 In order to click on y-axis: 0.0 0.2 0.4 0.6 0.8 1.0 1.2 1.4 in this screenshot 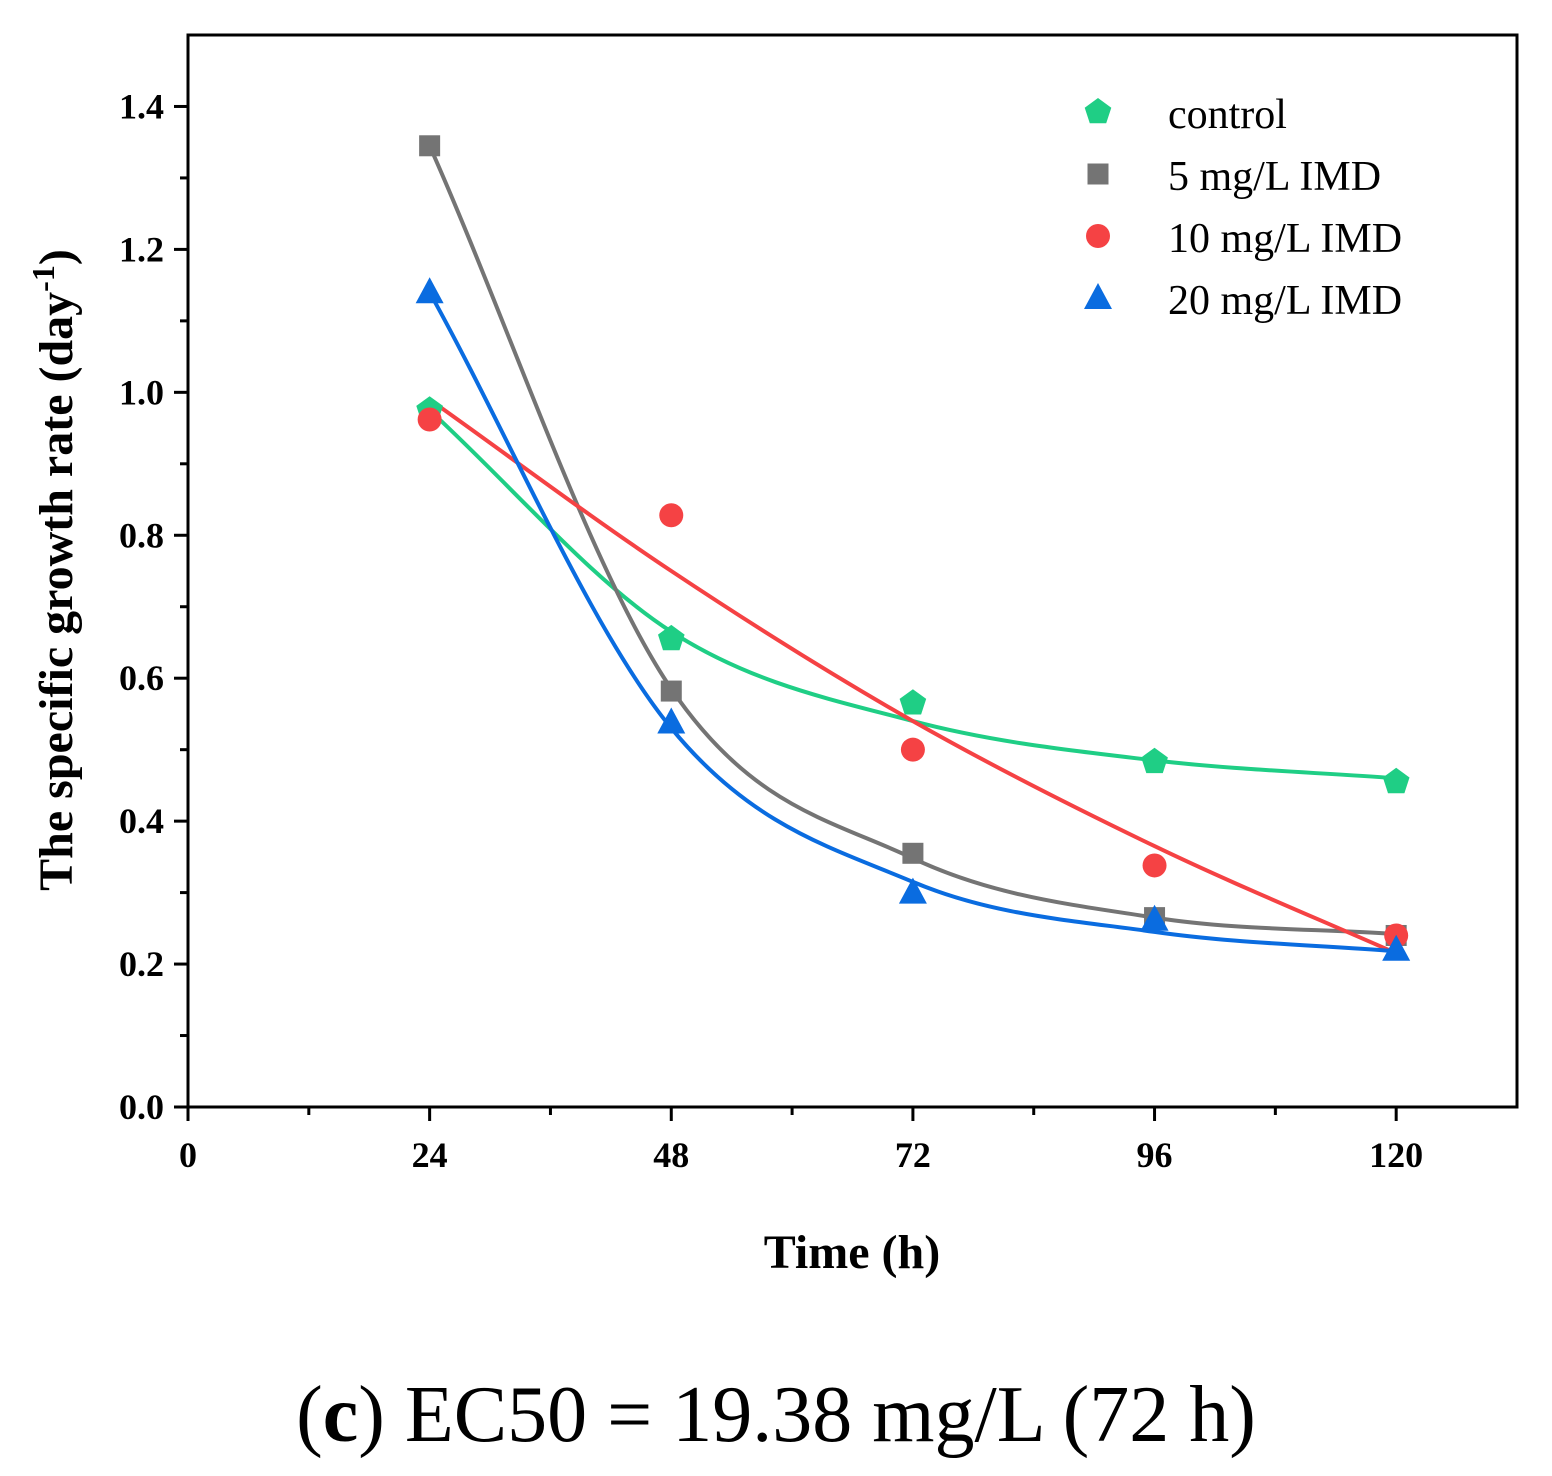, I will do `click(153, 606)`.